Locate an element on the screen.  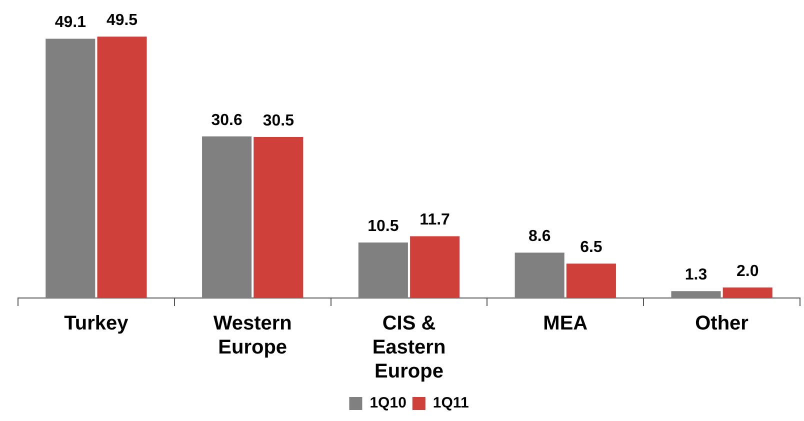
data-label: 11.7 is located at coordinates (435, 220).